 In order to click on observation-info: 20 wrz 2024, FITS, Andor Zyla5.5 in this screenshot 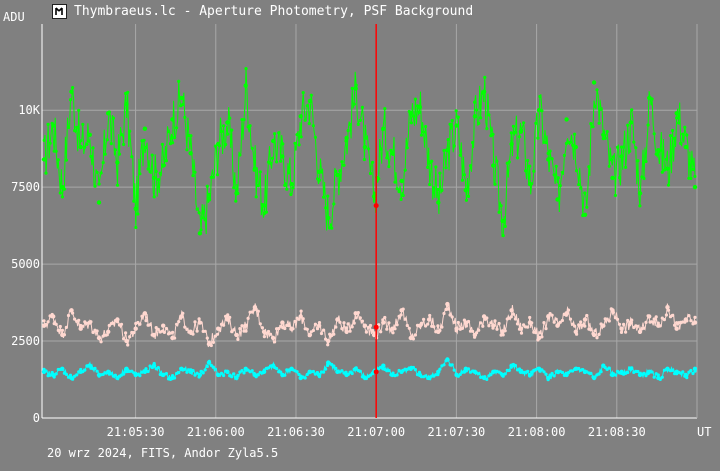, I will do `click(163, 453)`.